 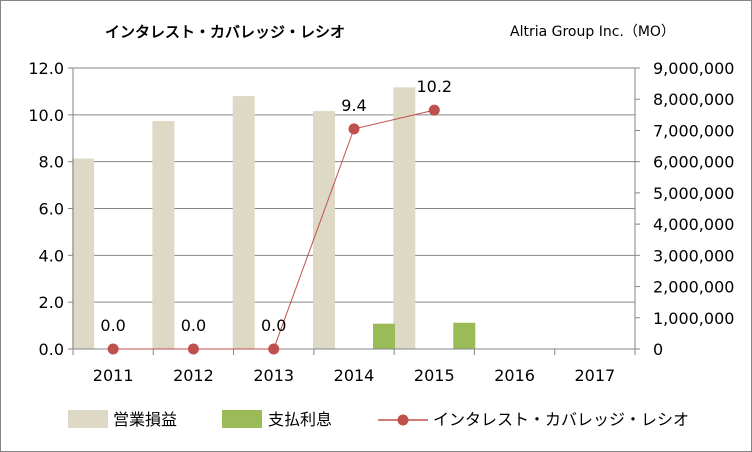 I want to click on legend-swatch-operating-income, so click(x=88, y=419).